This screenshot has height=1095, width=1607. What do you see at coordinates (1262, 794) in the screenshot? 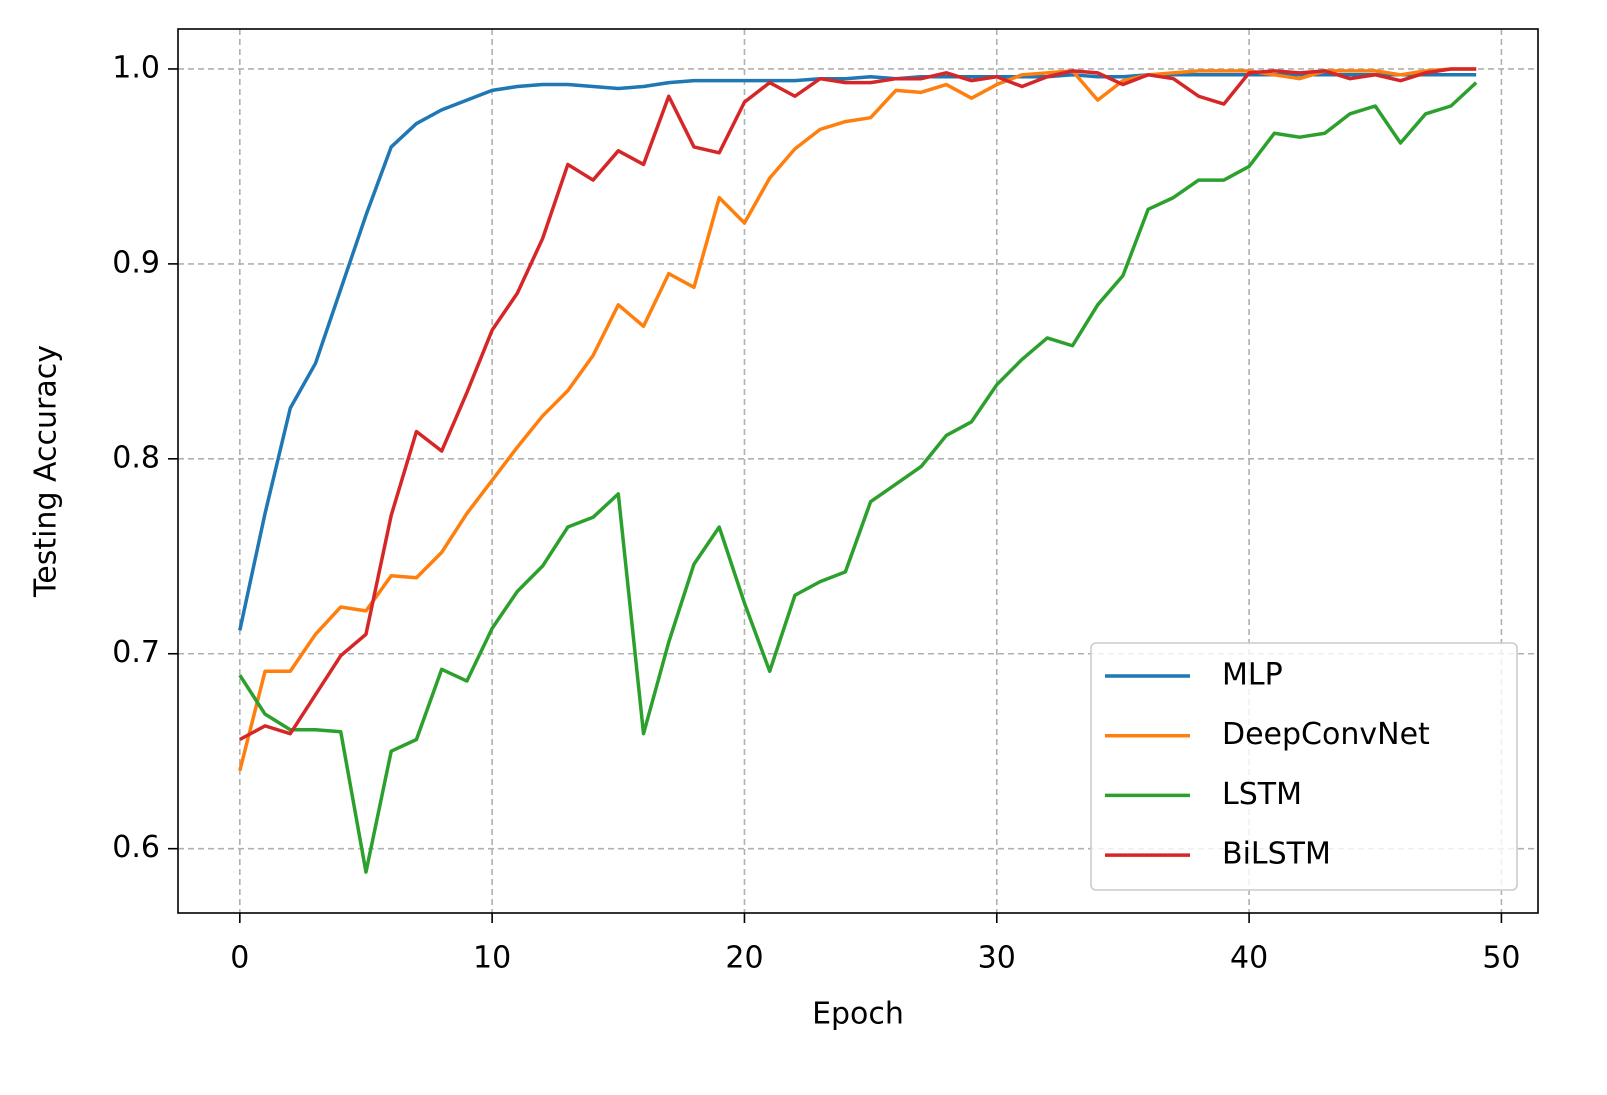
I see `legend-label: LSTM` at bounding box center [1262, 794].